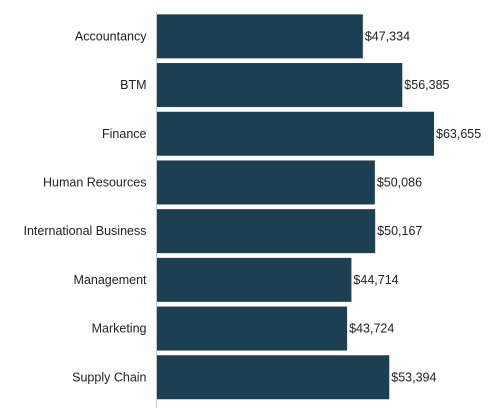  I want to click on value-label: $53,394, so click(413, 377).